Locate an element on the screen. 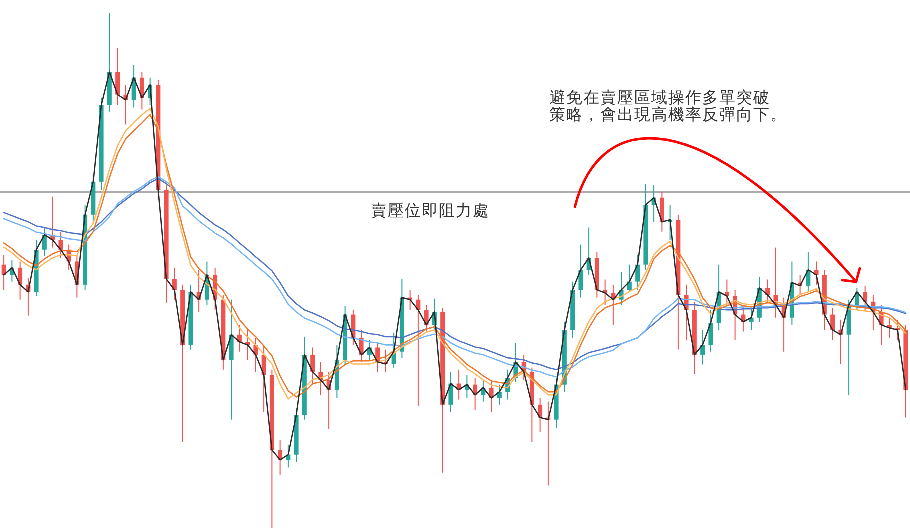 This screenshot has height=532, width=910. ref-line-label: 賣壓位即阻力處 is located at coordinates (430, 211).